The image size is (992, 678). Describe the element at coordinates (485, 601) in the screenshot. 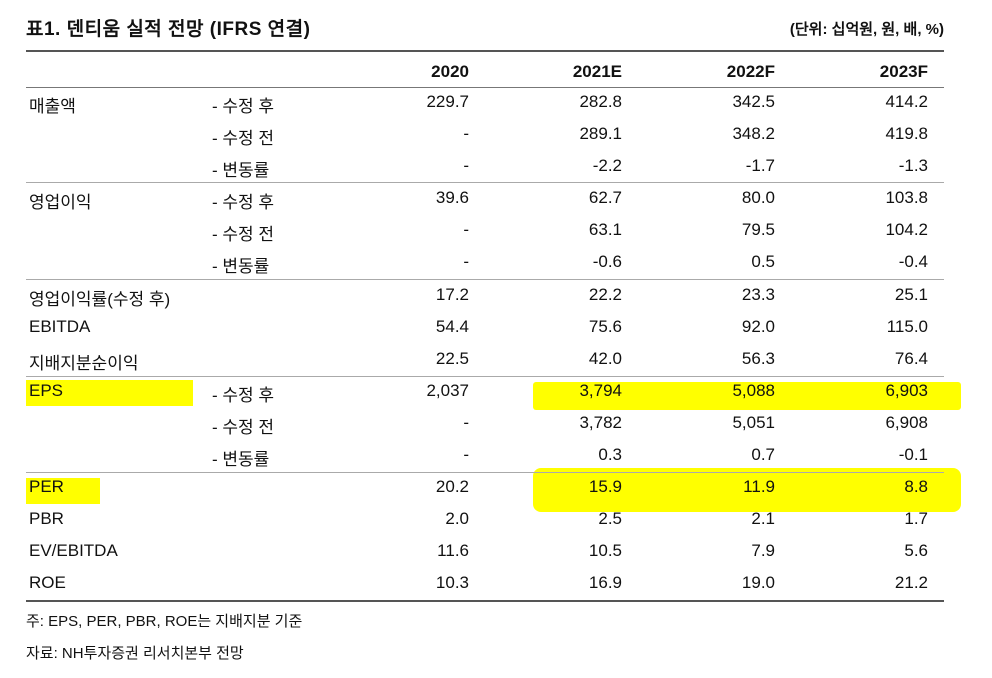

I see `bottom-rule` at that location.